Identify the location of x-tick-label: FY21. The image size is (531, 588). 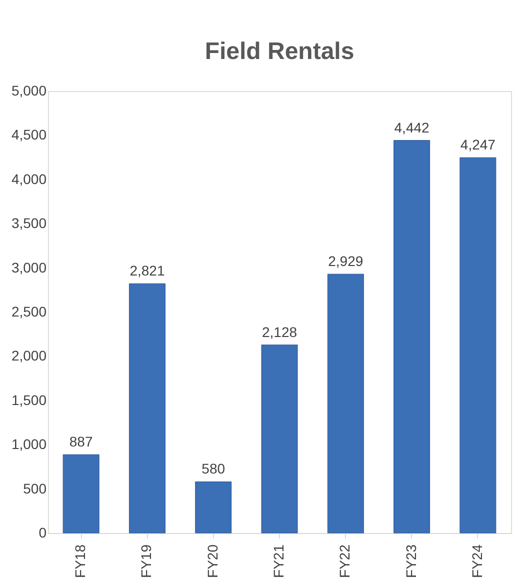
(278, 561).